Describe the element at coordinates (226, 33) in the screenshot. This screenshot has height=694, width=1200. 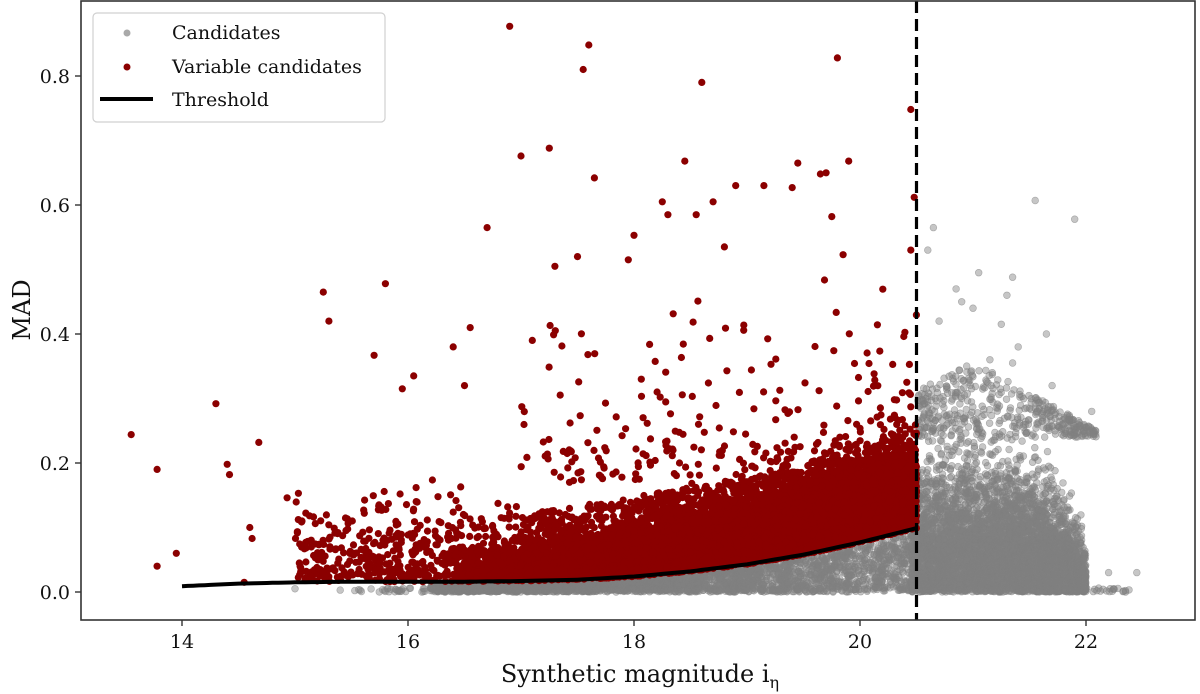
I see `legend-candidates-label: Candidates` at that location.